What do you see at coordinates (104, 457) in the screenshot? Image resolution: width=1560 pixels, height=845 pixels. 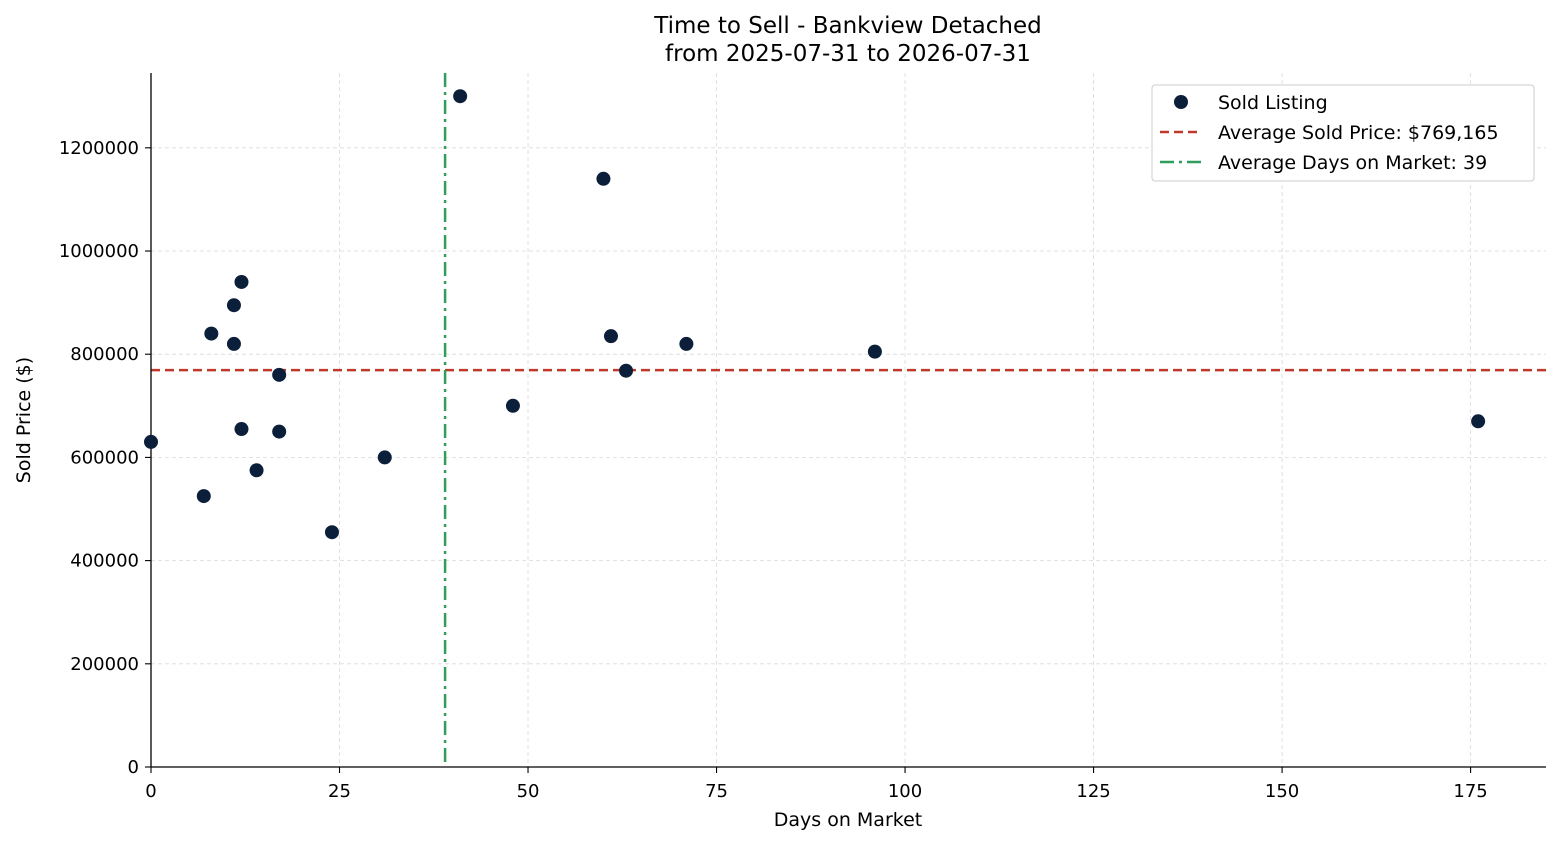 I see `y-tick-label: 600000` at bounding box center [104, 457].